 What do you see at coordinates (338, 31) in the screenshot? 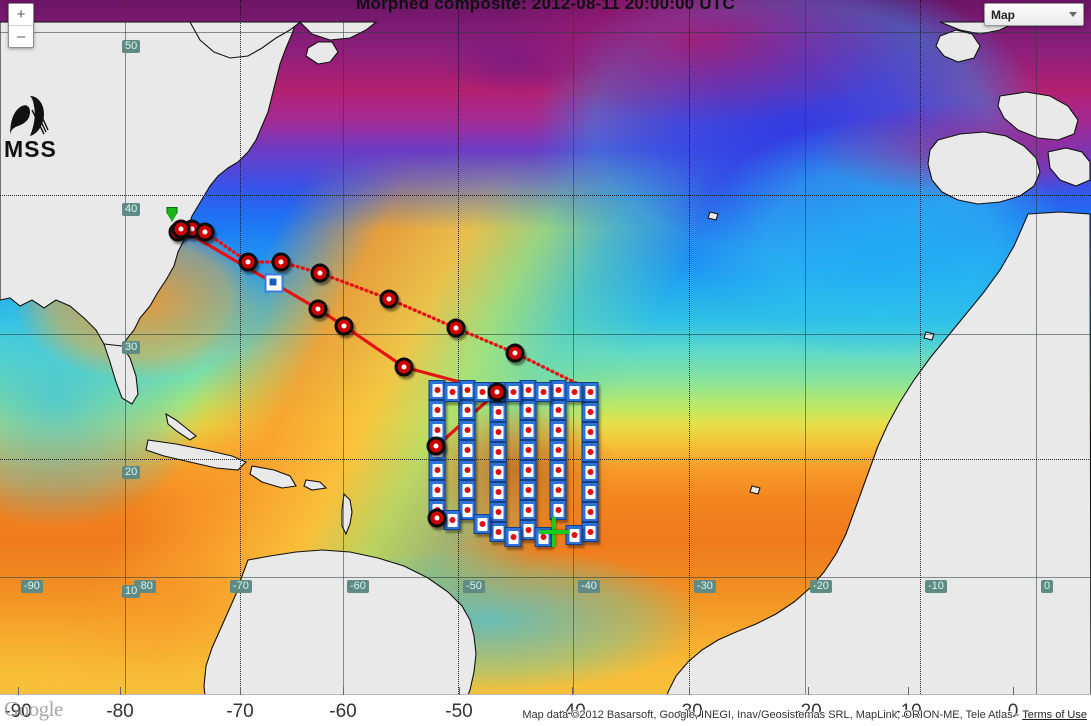
I see `land-greenland-south` at bounding box center [338, 31].